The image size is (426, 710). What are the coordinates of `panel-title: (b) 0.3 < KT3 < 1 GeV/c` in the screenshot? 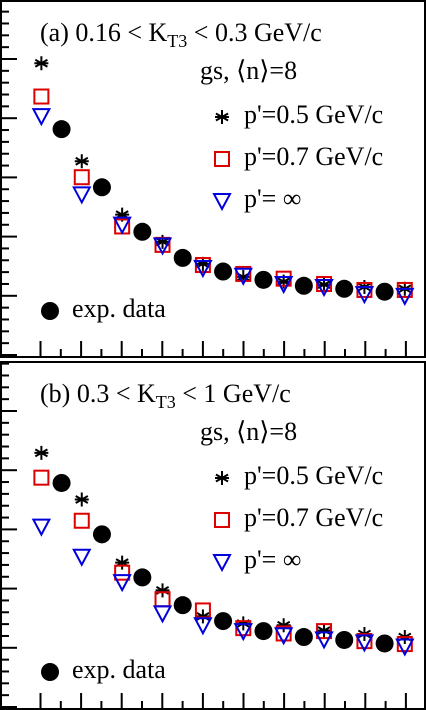 It's located at (165, 395).